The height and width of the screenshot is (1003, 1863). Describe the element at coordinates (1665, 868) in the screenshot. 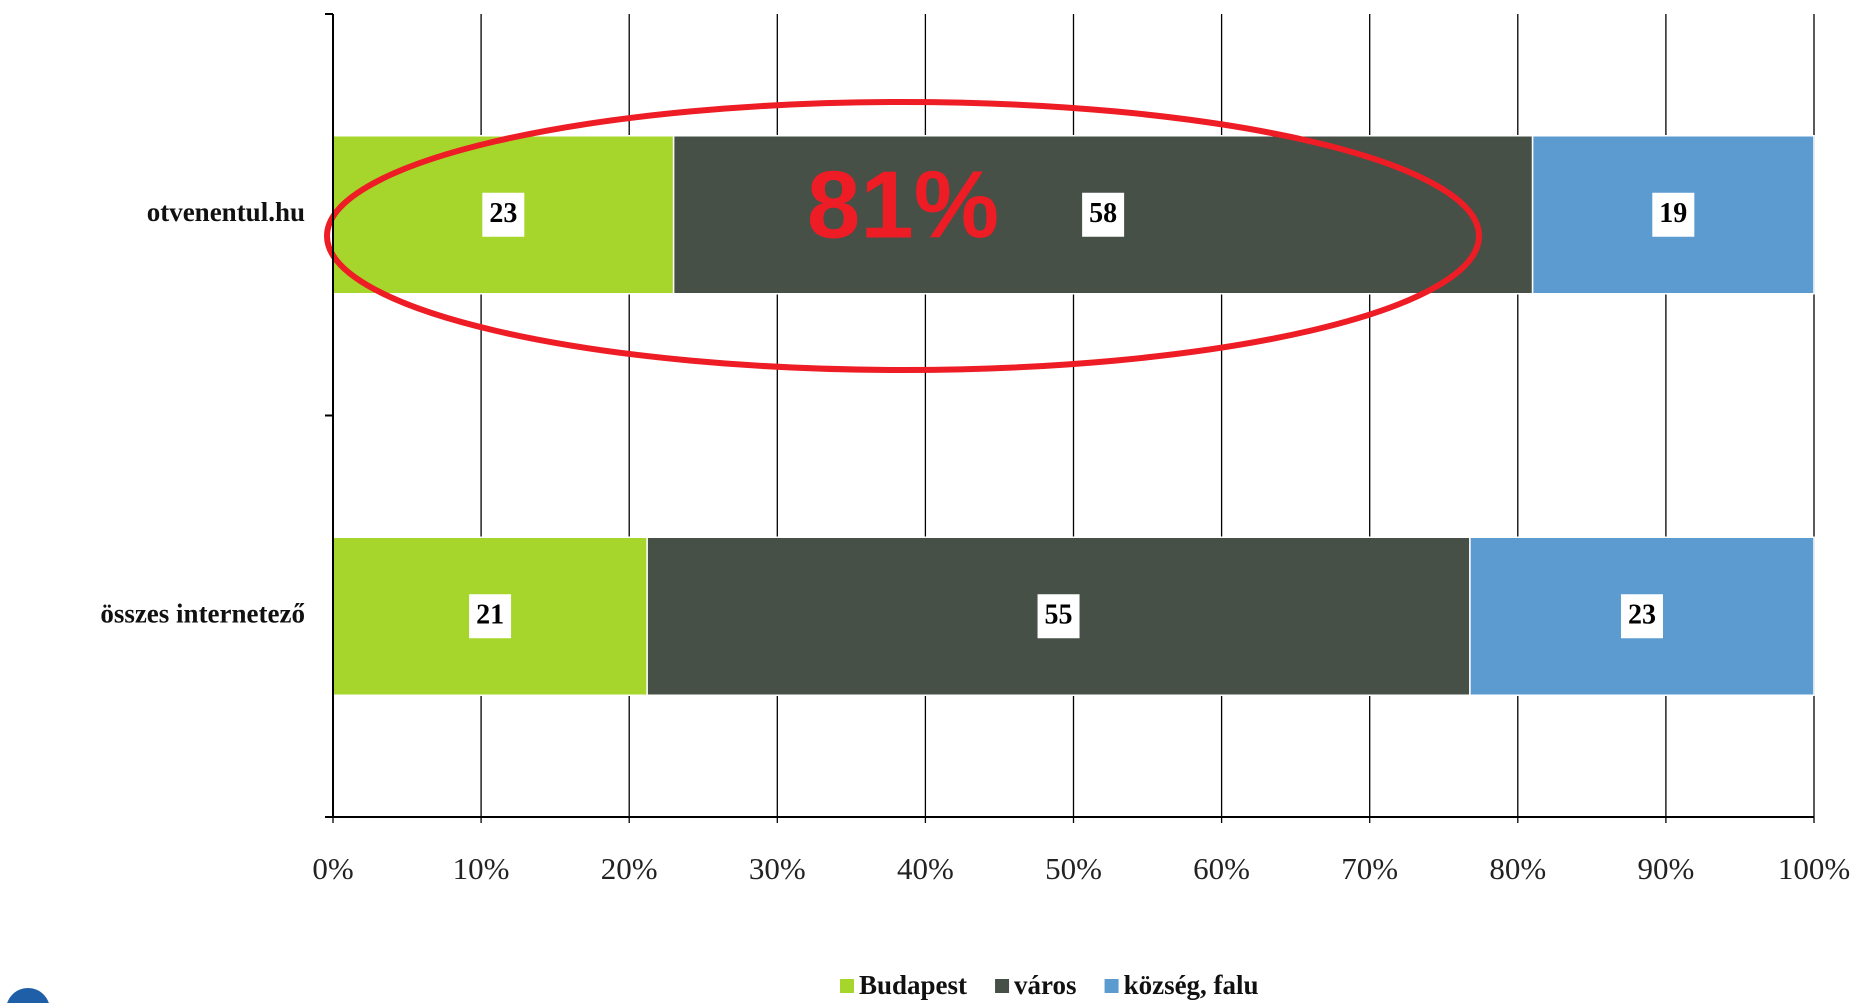

I see `x-tick-label: 90%` at that location.